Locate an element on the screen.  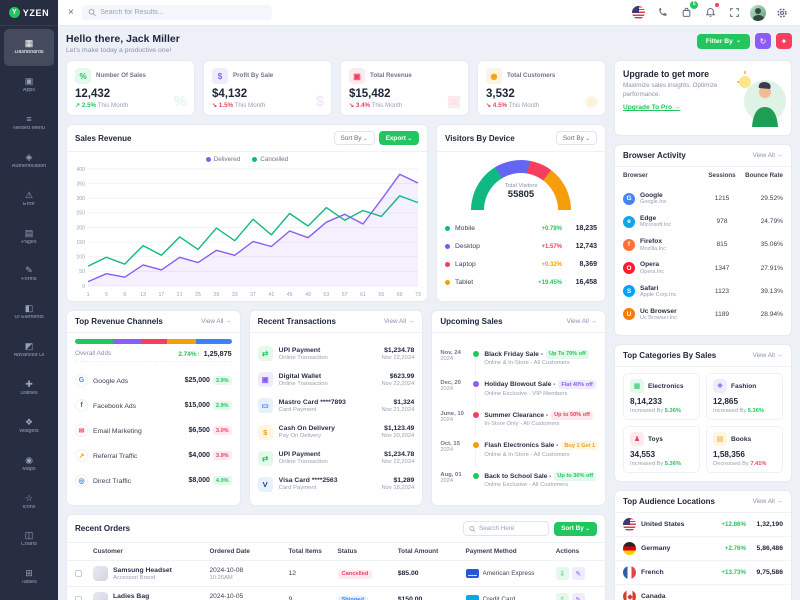
browser-row: S Safari Apple Corp.Inc 1123 39.13% is located at coordinates (703, 291).